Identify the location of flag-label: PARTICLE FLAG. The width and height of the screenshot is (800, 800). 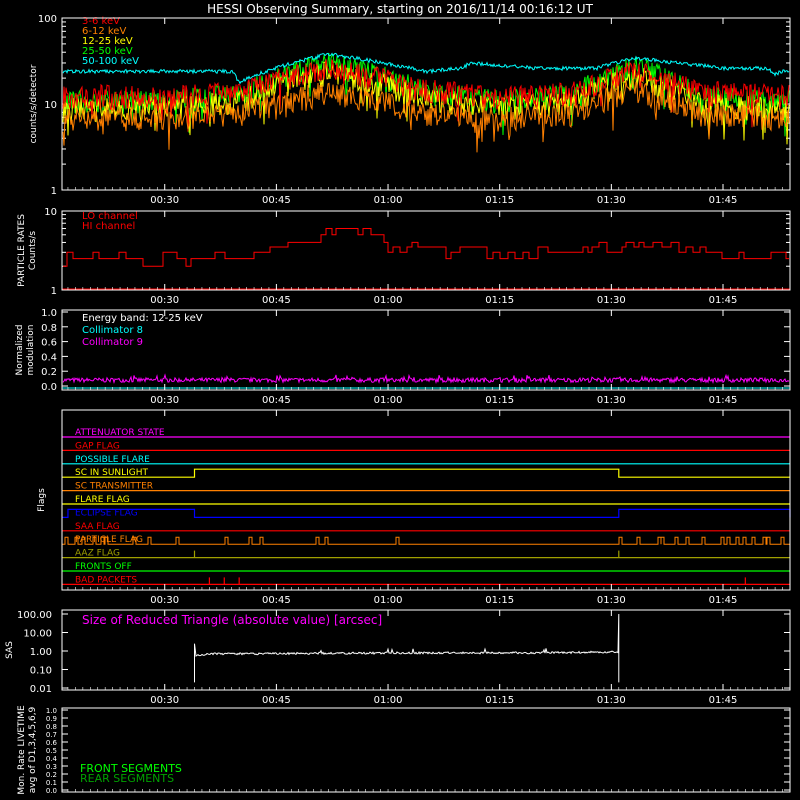
(109, 540).